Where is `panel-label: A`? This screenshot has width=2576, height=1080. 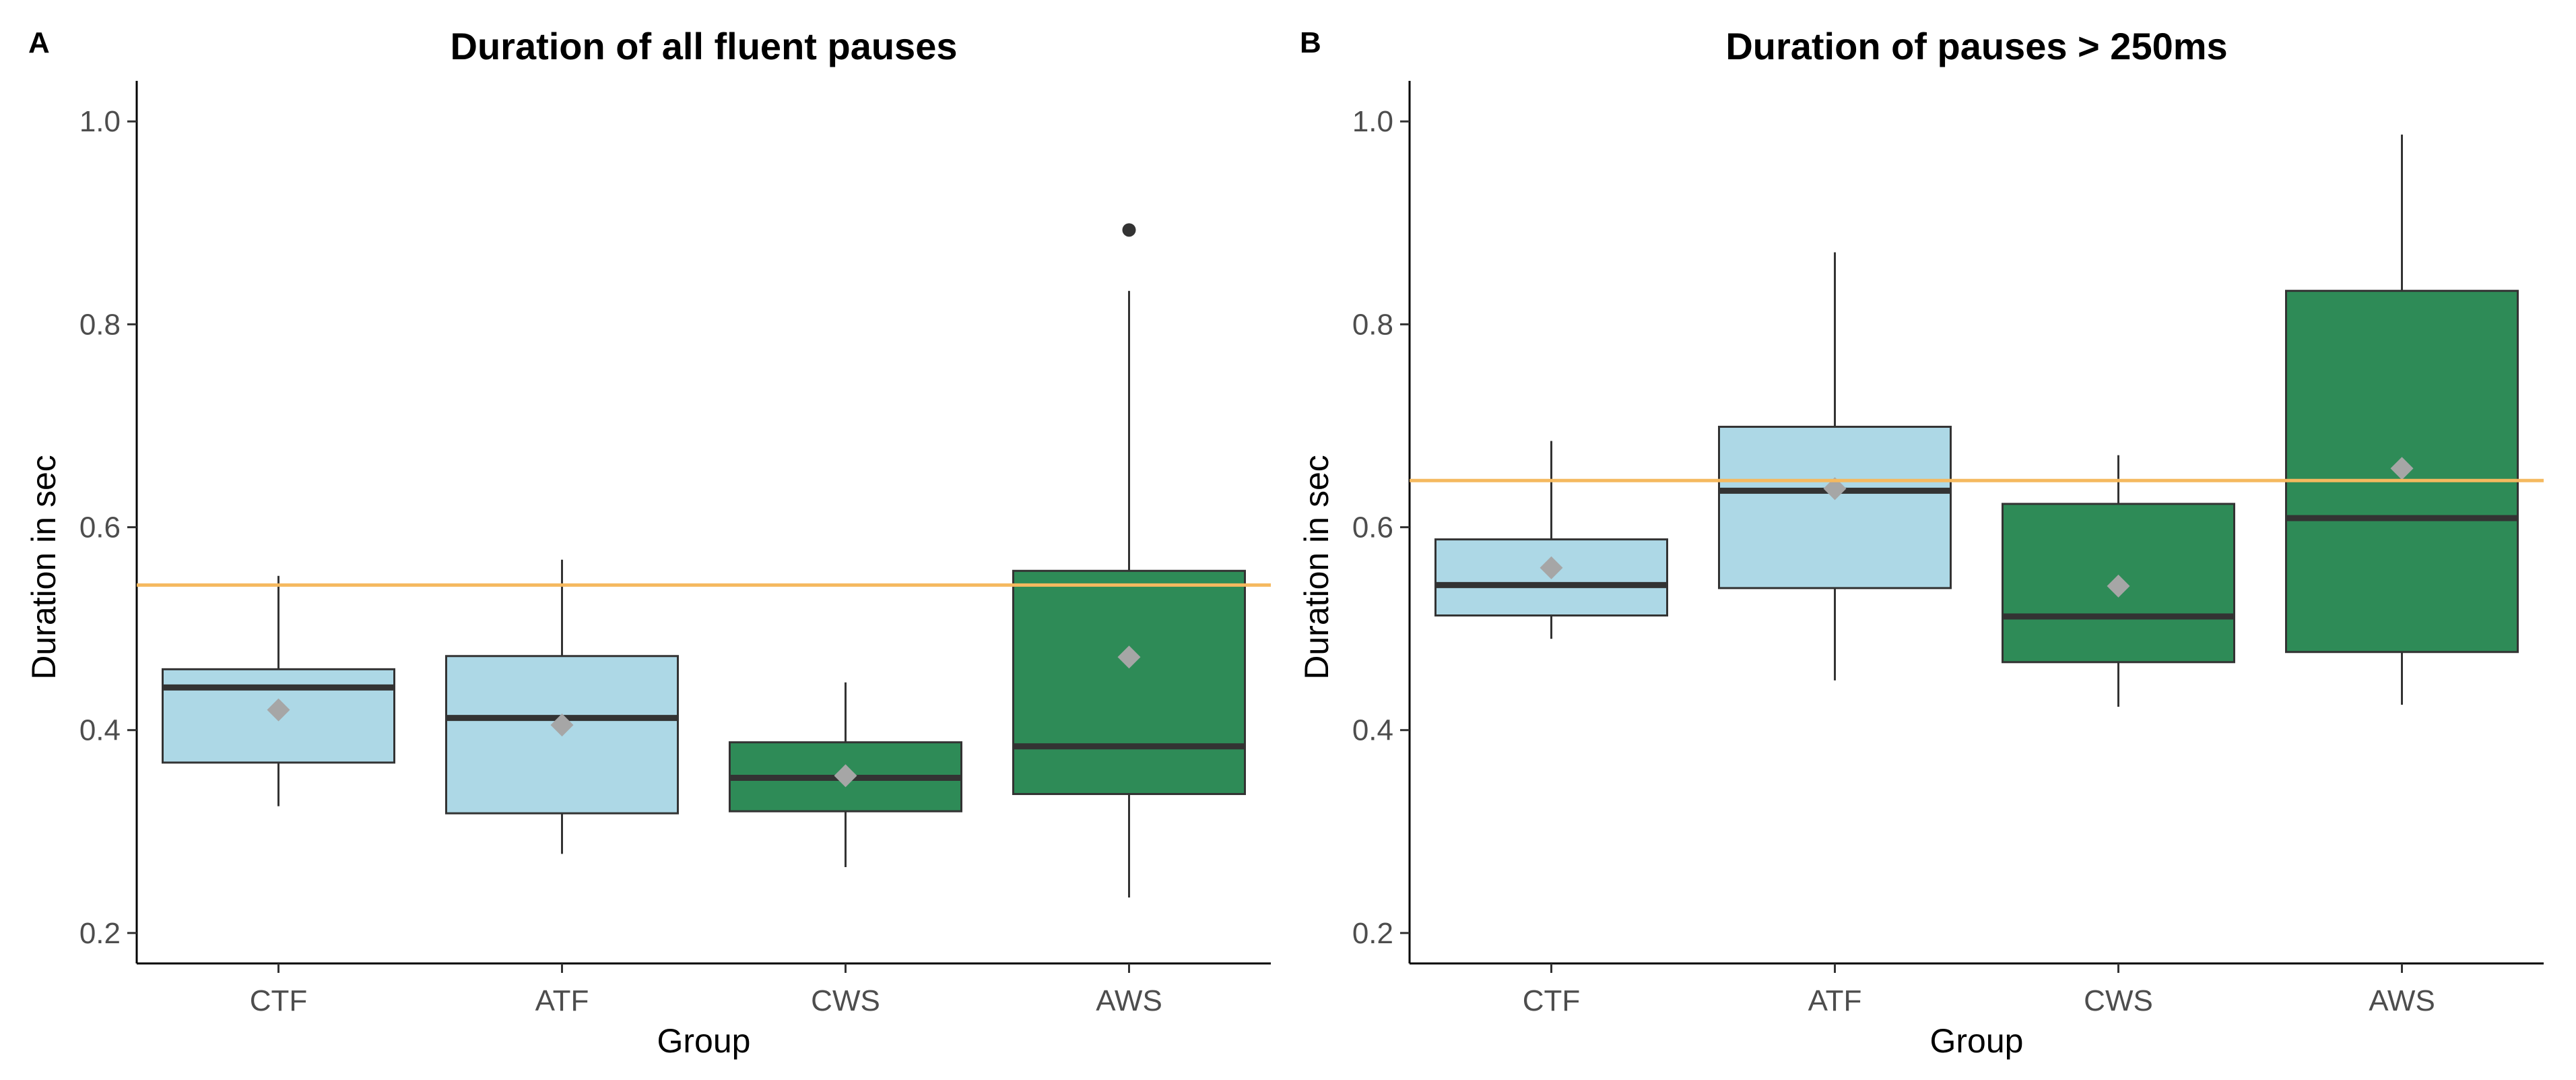 panel-label: A is located at coordinates (39, 42).